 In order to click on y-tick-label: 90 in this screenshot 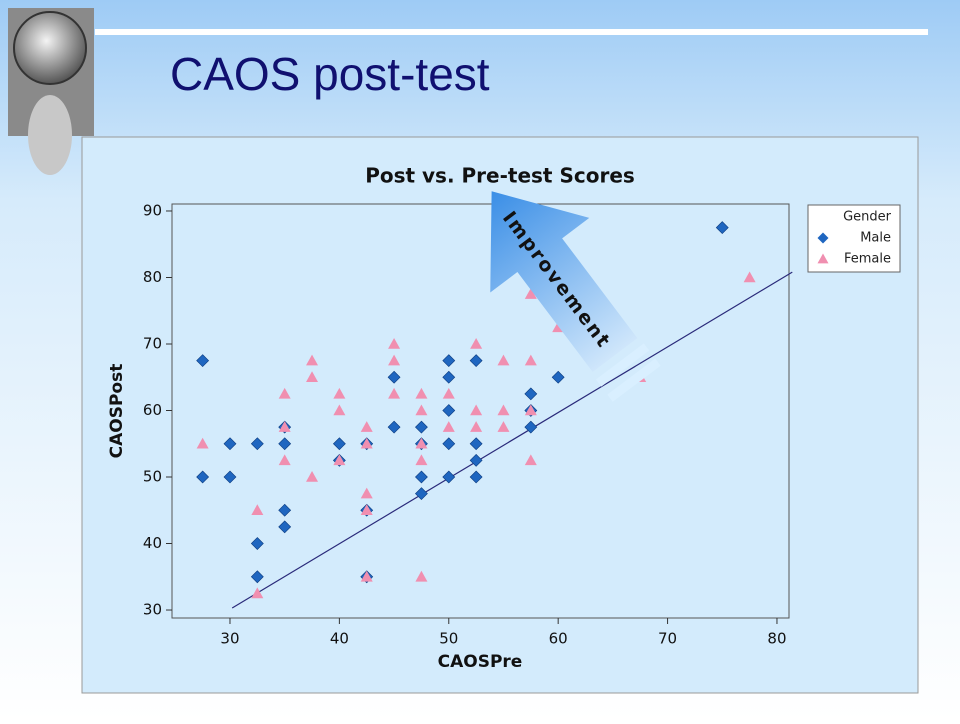, I will do `click(152, 210)`.